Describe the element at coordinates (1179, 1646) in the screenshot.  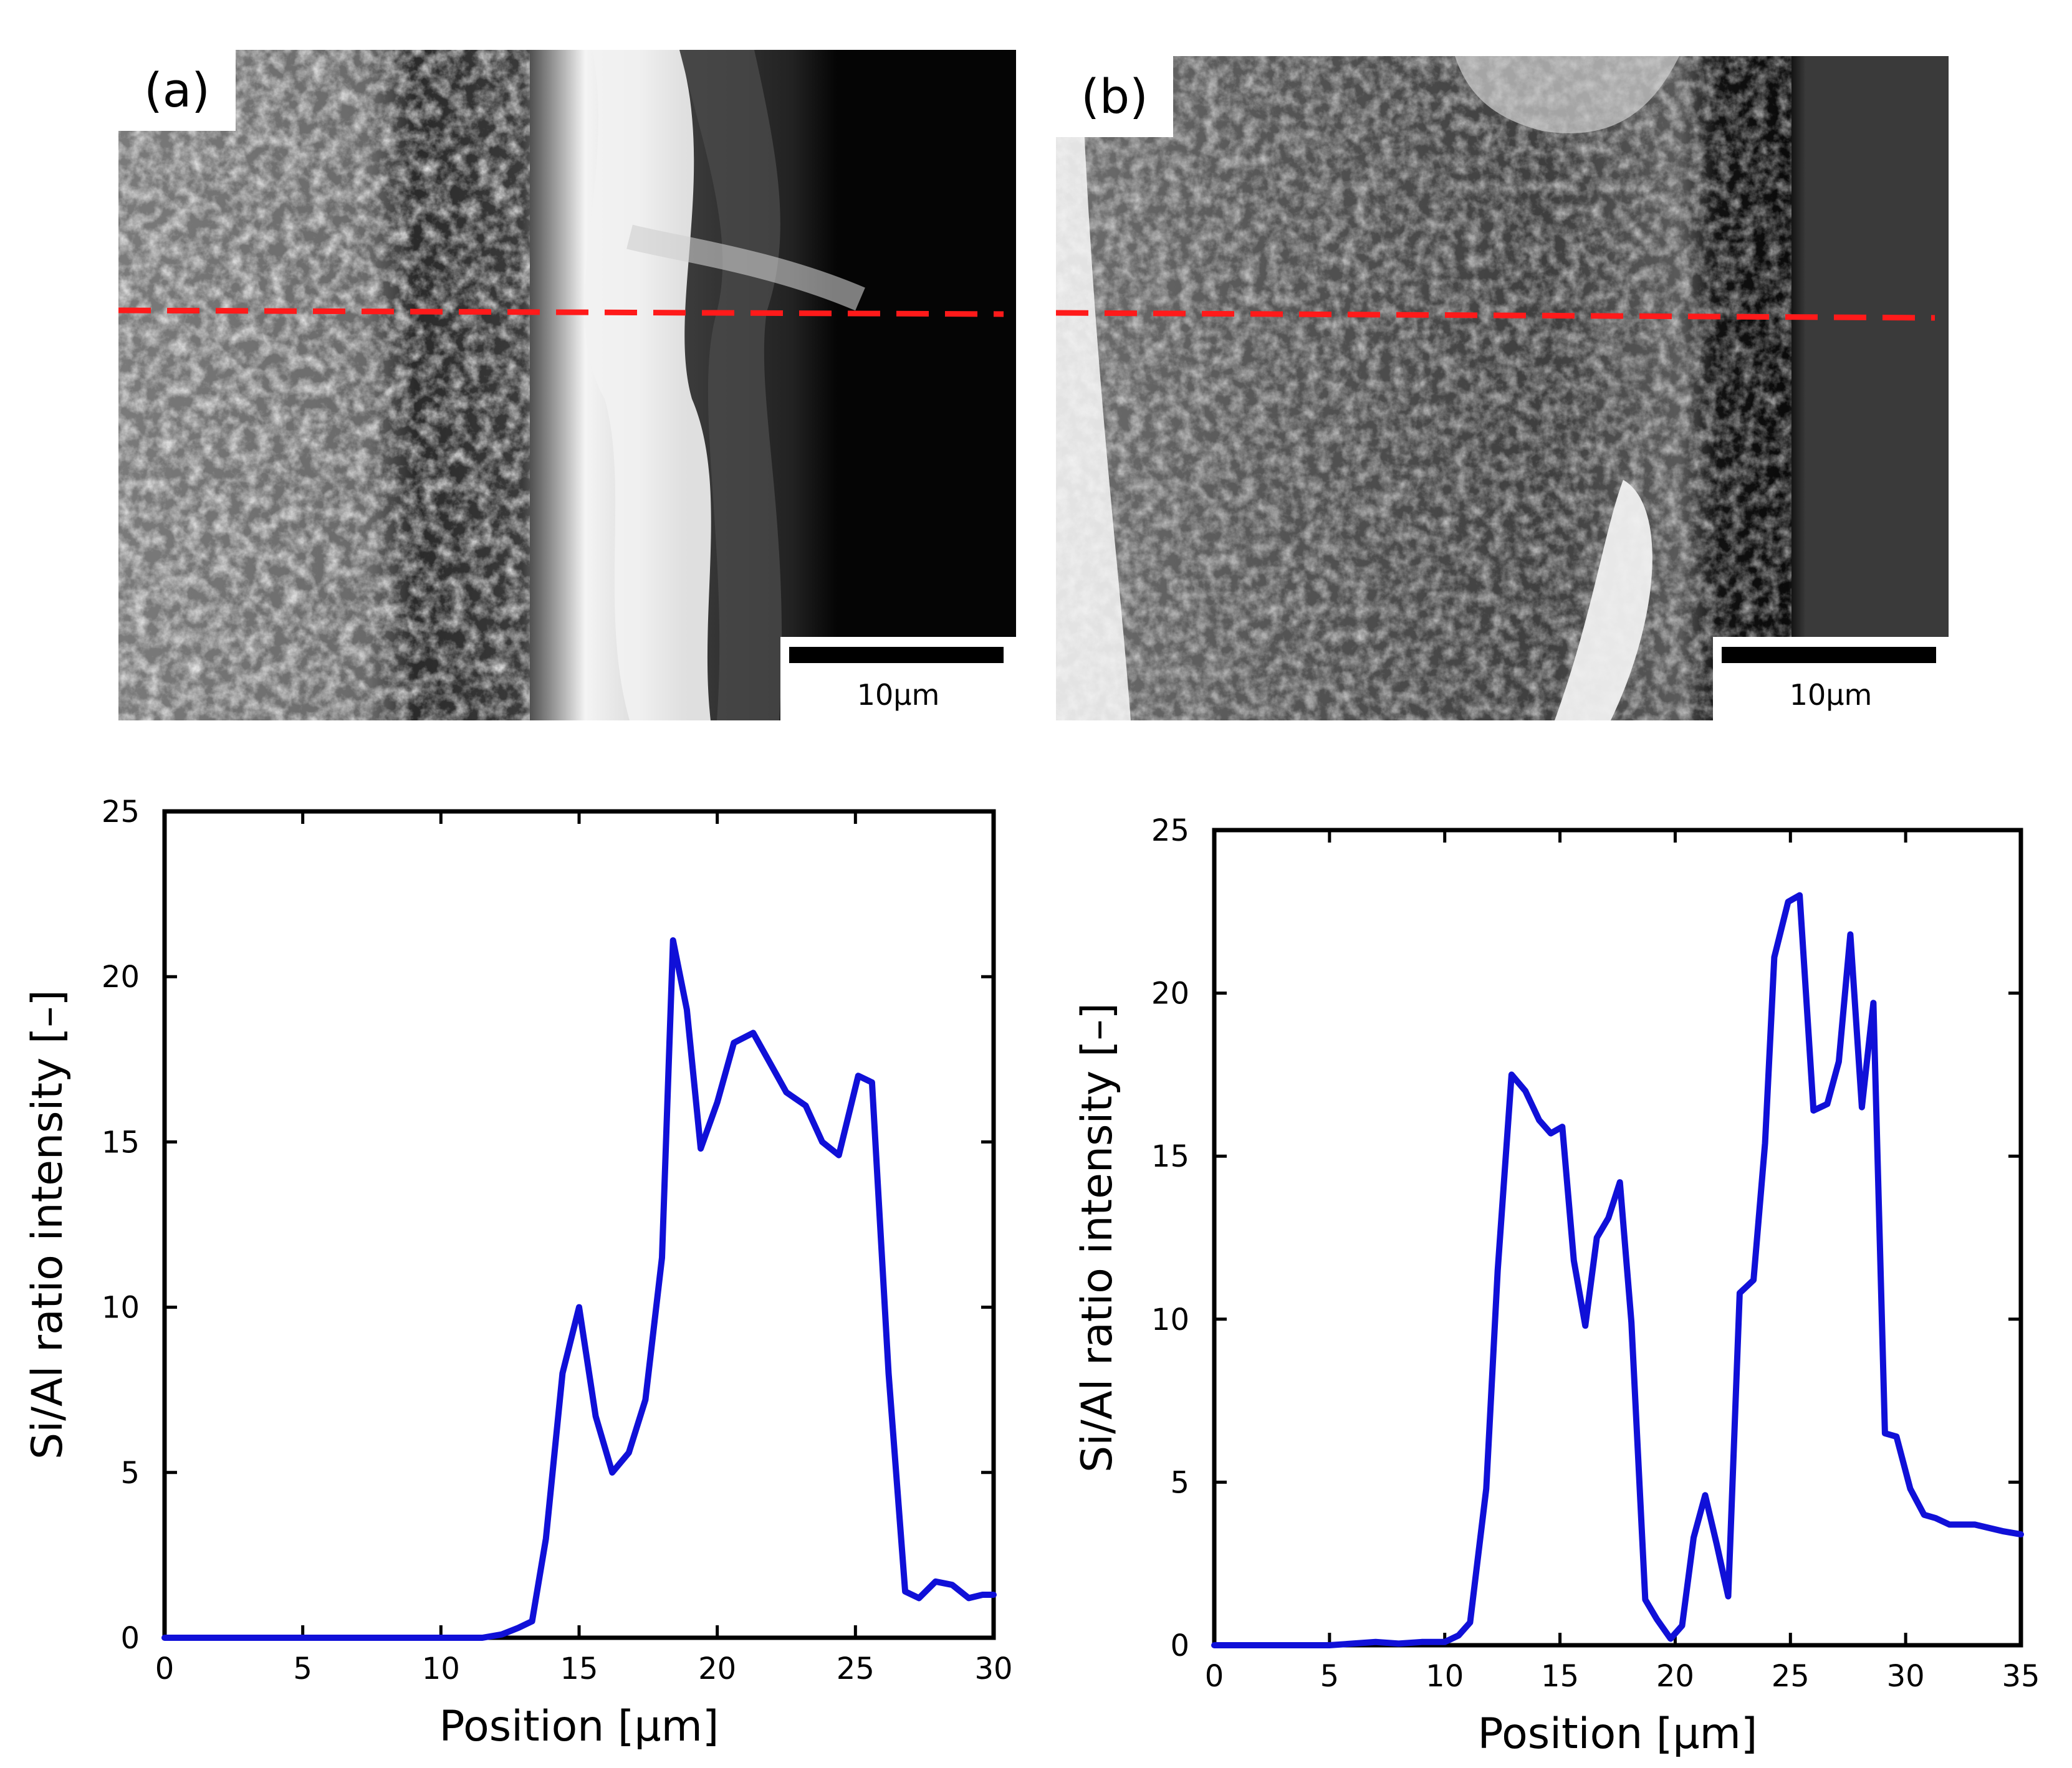
I see `y-tick-label-b: 0` at that location.